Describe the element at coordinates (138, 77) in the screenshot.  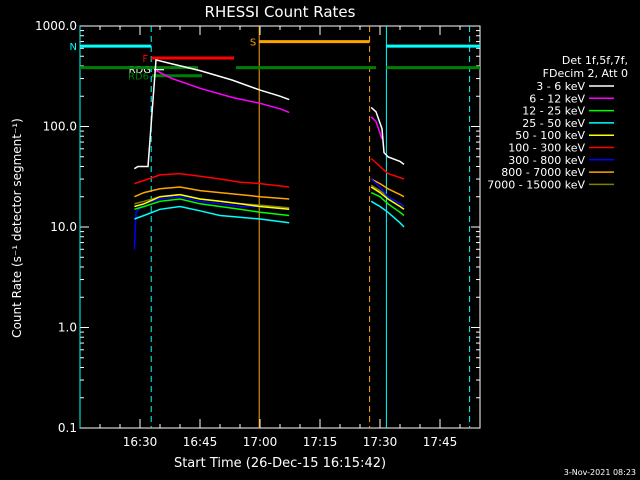
I see `annotation-label: RD6` at that location.